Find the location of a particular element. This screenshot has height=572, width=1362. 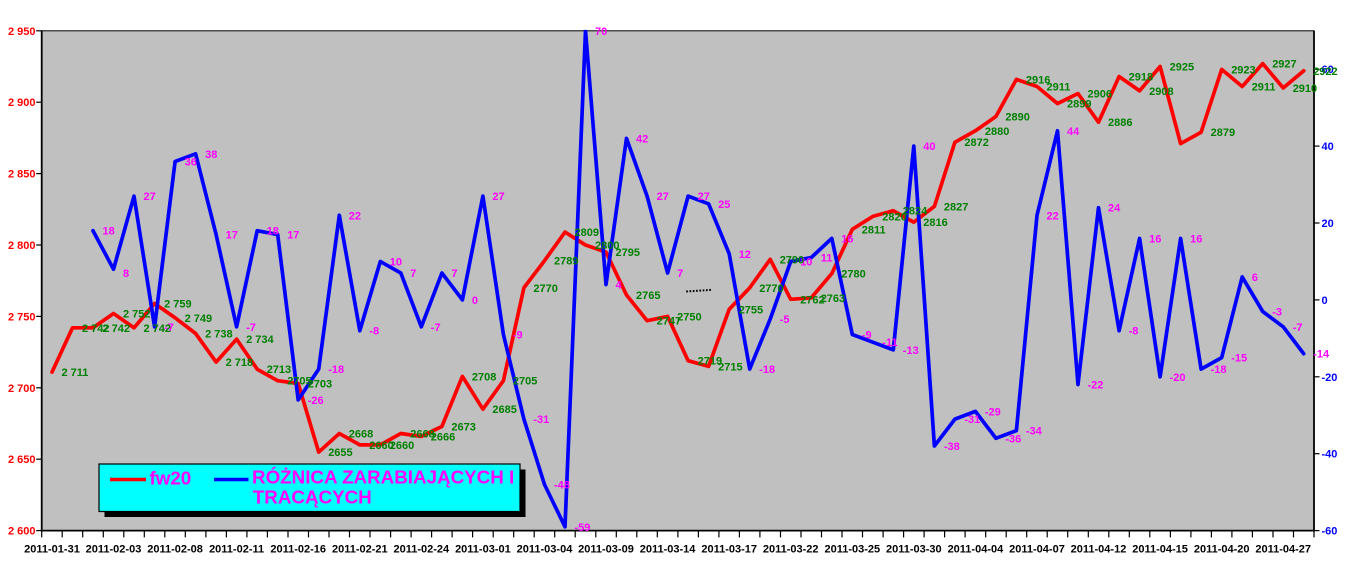

svg-text: 4 is located at coordinates (619, 286).